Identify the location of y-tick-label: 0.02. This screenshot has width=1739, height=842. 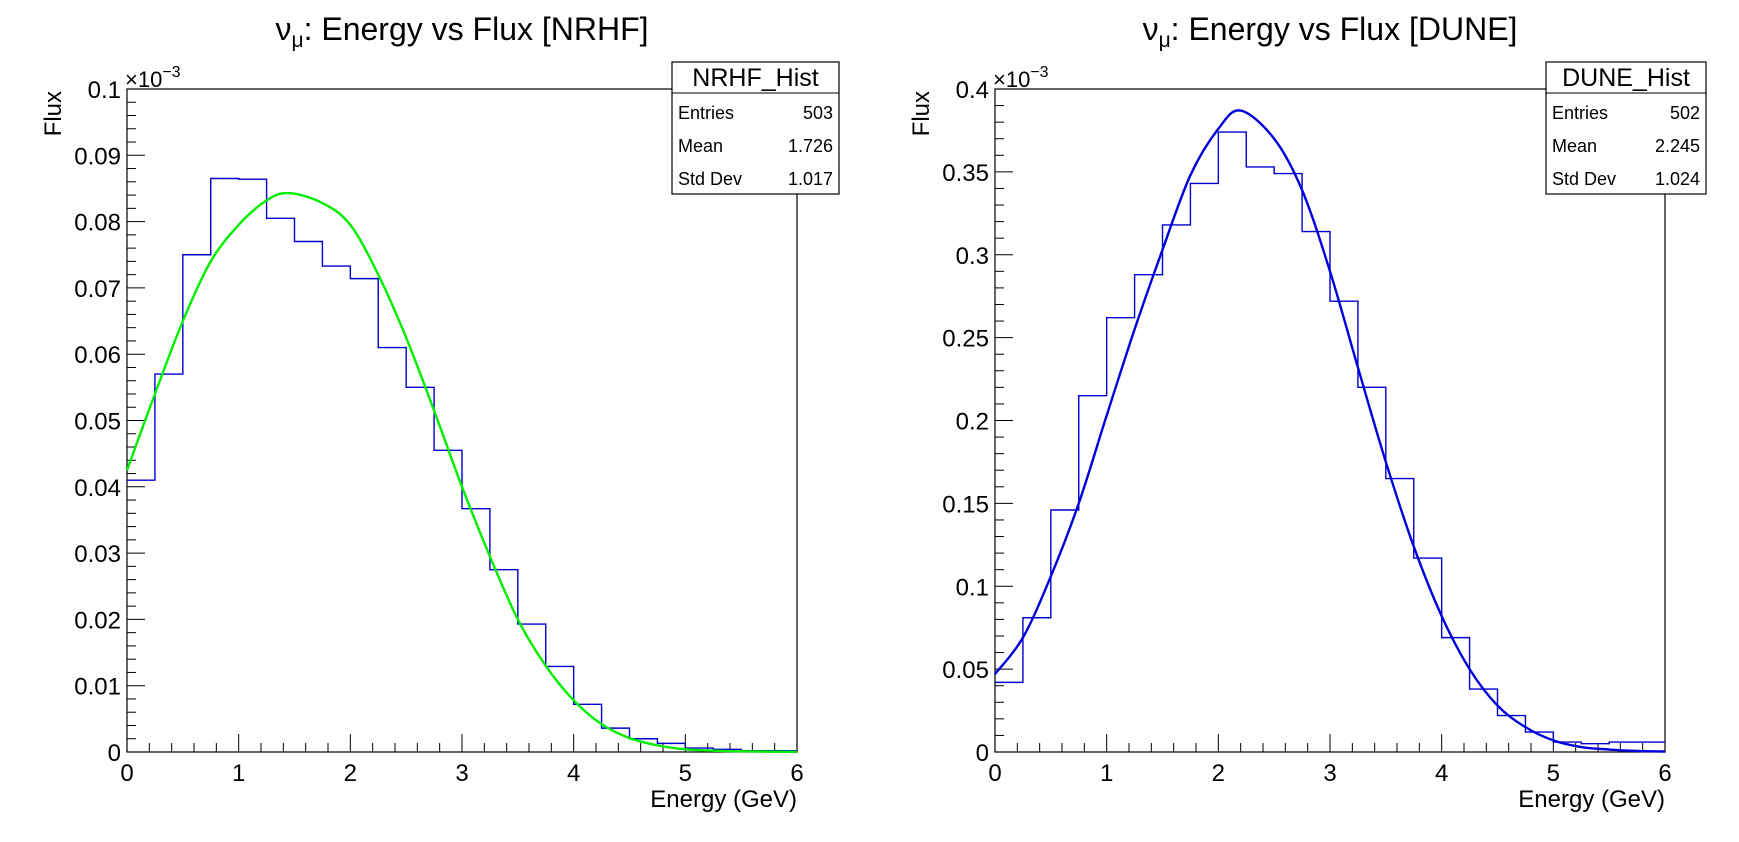
(97, 620).